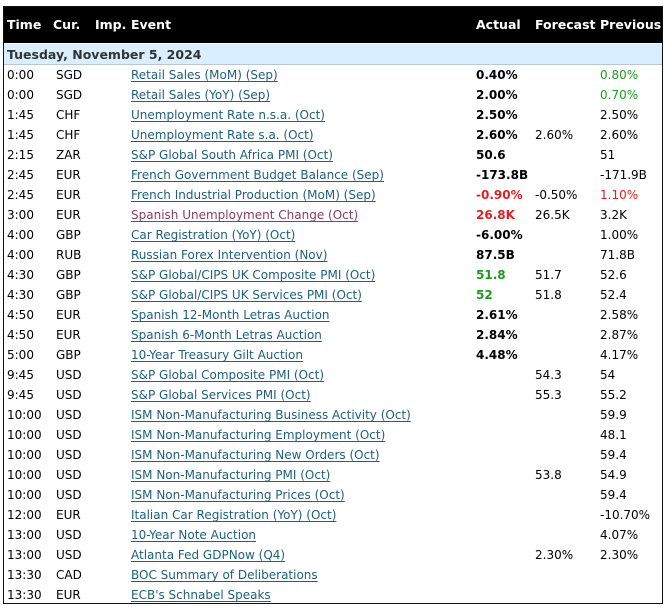 This screenshot has height=607, width=668. I want to click on previous-value: 55.2, so click(613, 395).